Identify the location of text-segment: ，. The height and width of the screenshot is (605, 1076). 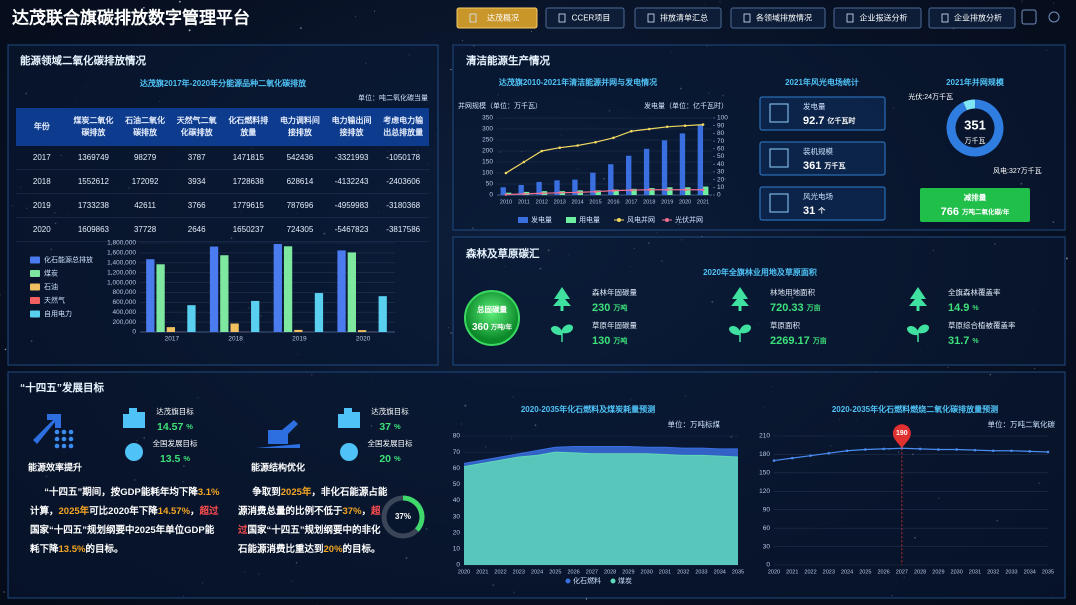
(366, 511).